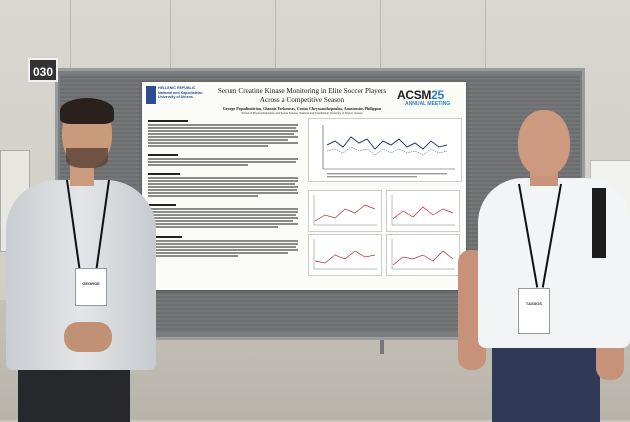 The image size is (630, 422). Describe the element at coordinates (534, 303) in the screenshot. I see `right-badge-name: TASSOS` at that location.